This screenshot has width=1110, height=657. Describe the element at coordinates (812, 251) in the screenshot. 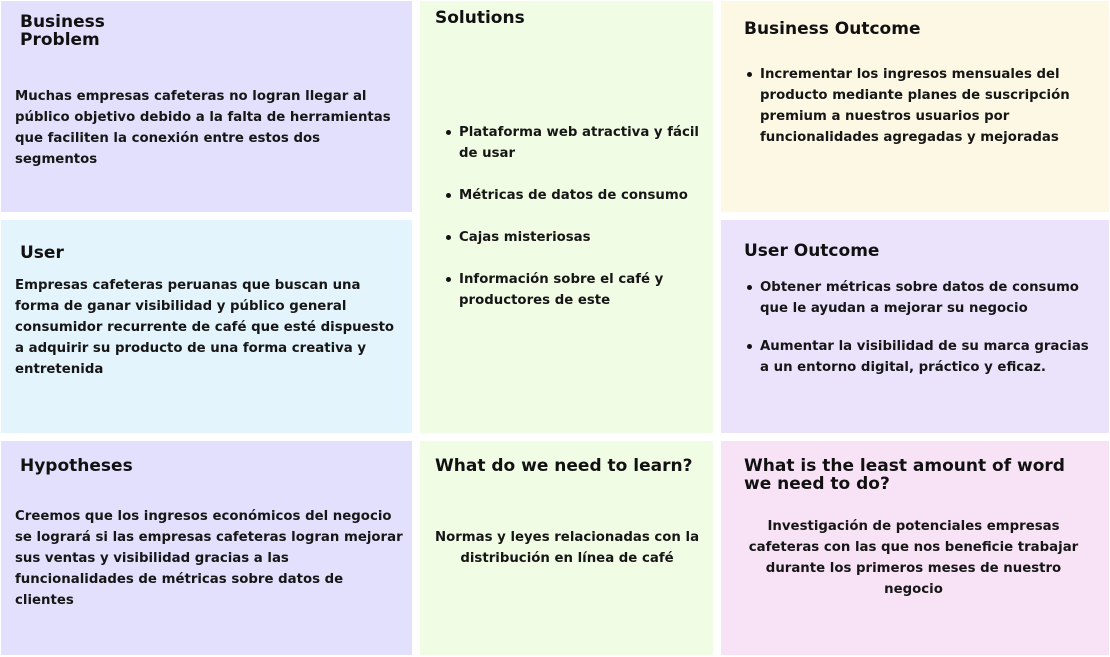

I see `user-outcome-title: User Outcome` at that location.